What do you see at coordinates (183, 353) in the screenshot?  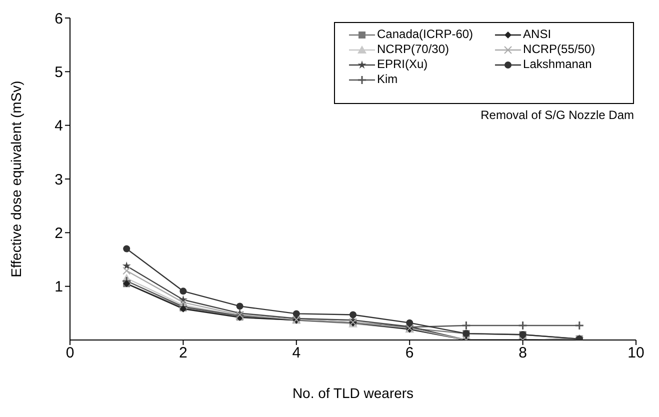 I see `x-tick-label: 2` at bounding box center [183, 353].